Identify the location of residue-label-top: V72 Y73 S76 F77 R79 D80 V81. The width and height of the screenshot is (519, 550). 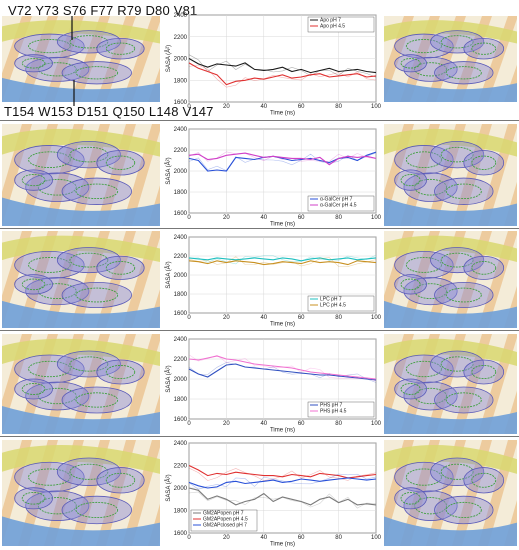
(103, 10).